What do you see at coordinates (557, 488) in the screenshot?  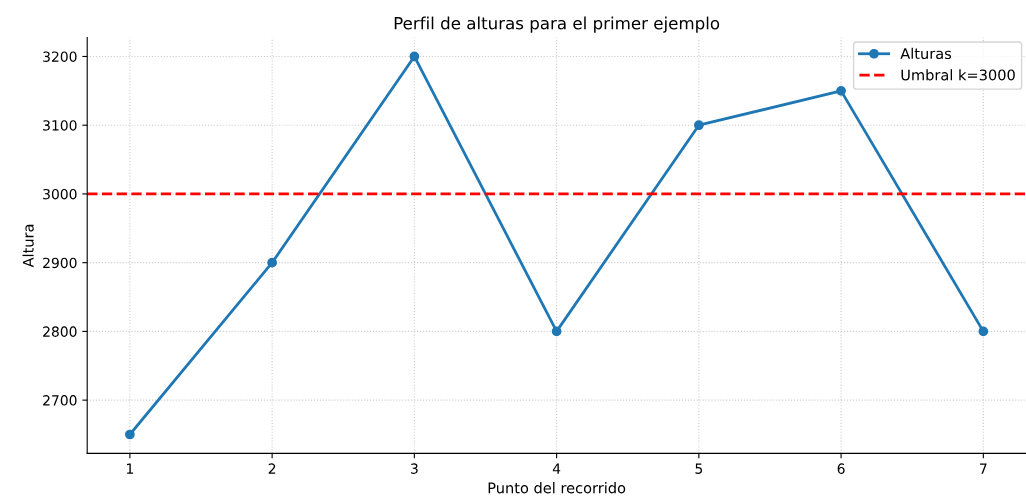 I see `x-axis-title: Punto del recorrido` at bounding box center [557, 488].